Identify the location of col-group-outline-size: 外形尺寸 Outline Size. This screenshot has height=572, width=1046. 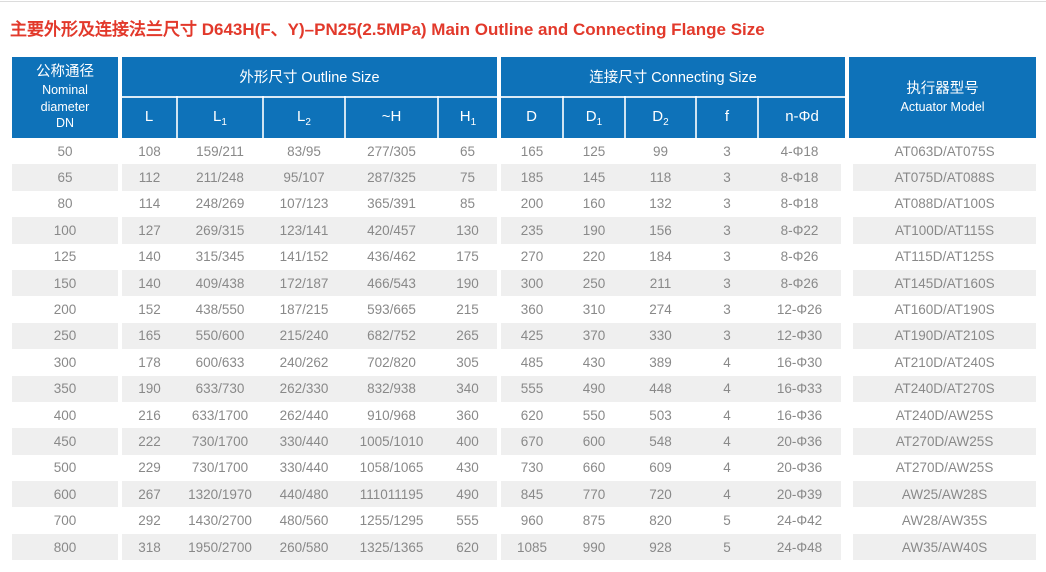
(308, 77).